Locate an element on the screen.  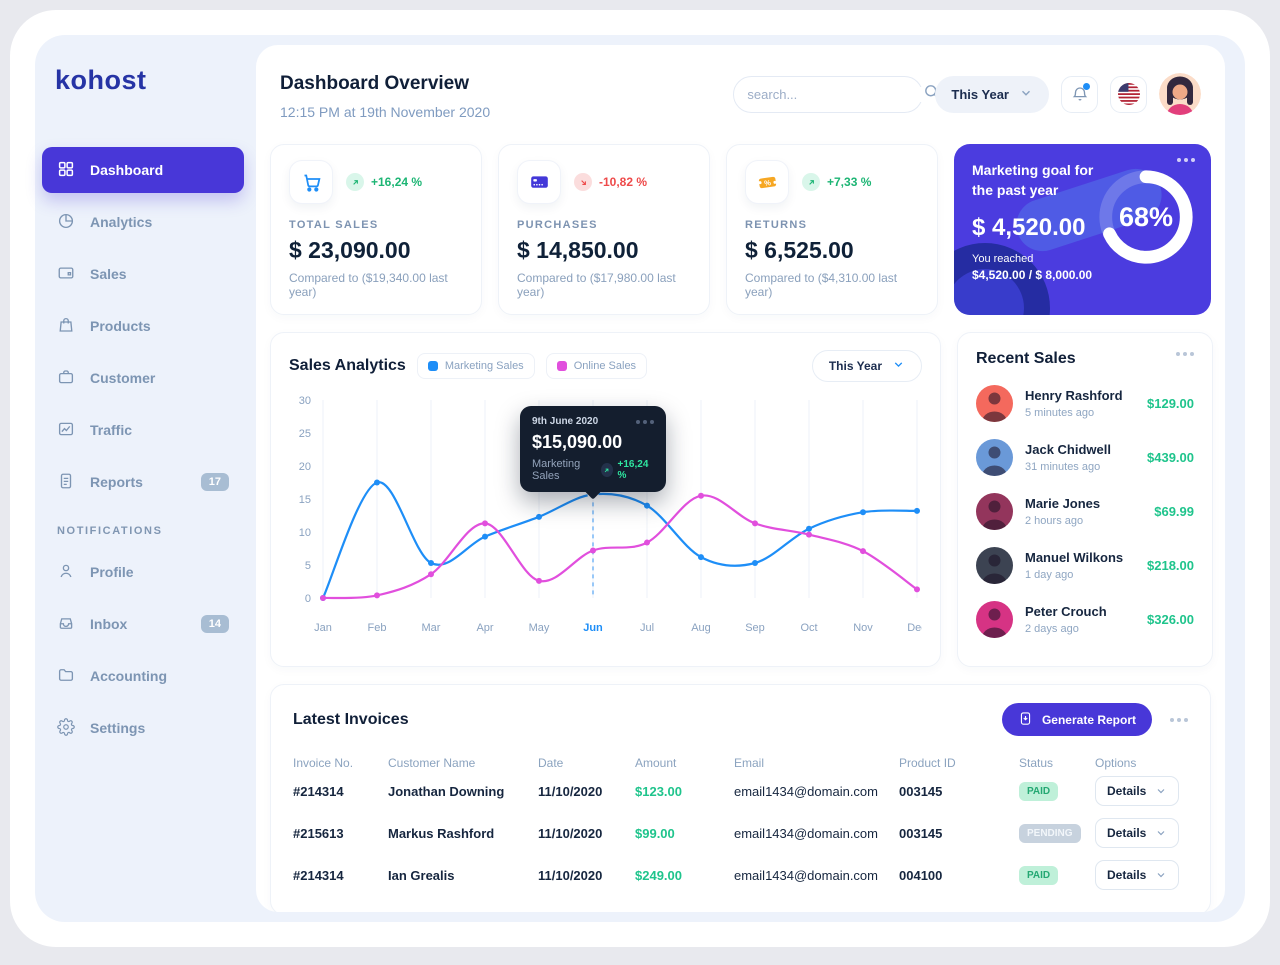
page-title: Dashboard Overview is located at coordinates (375, 83).